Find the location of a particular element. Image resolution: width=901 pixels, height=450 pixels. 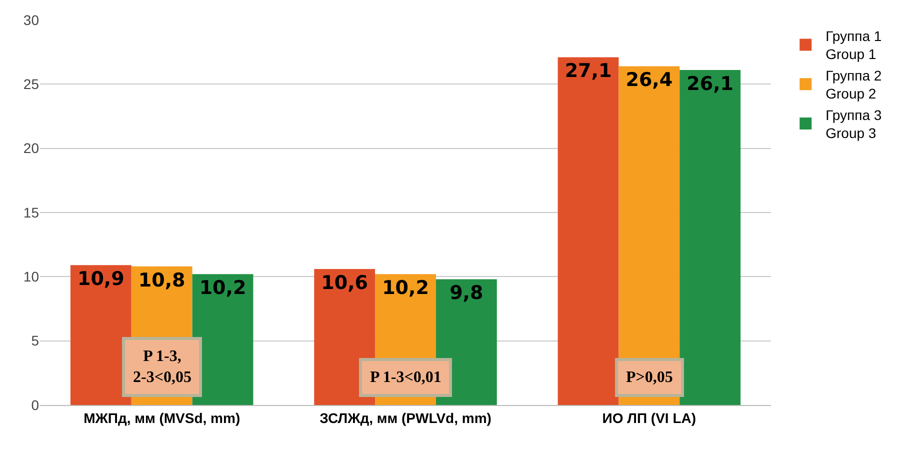

y-tick-label: 10 is located at coordinates (31, 276).